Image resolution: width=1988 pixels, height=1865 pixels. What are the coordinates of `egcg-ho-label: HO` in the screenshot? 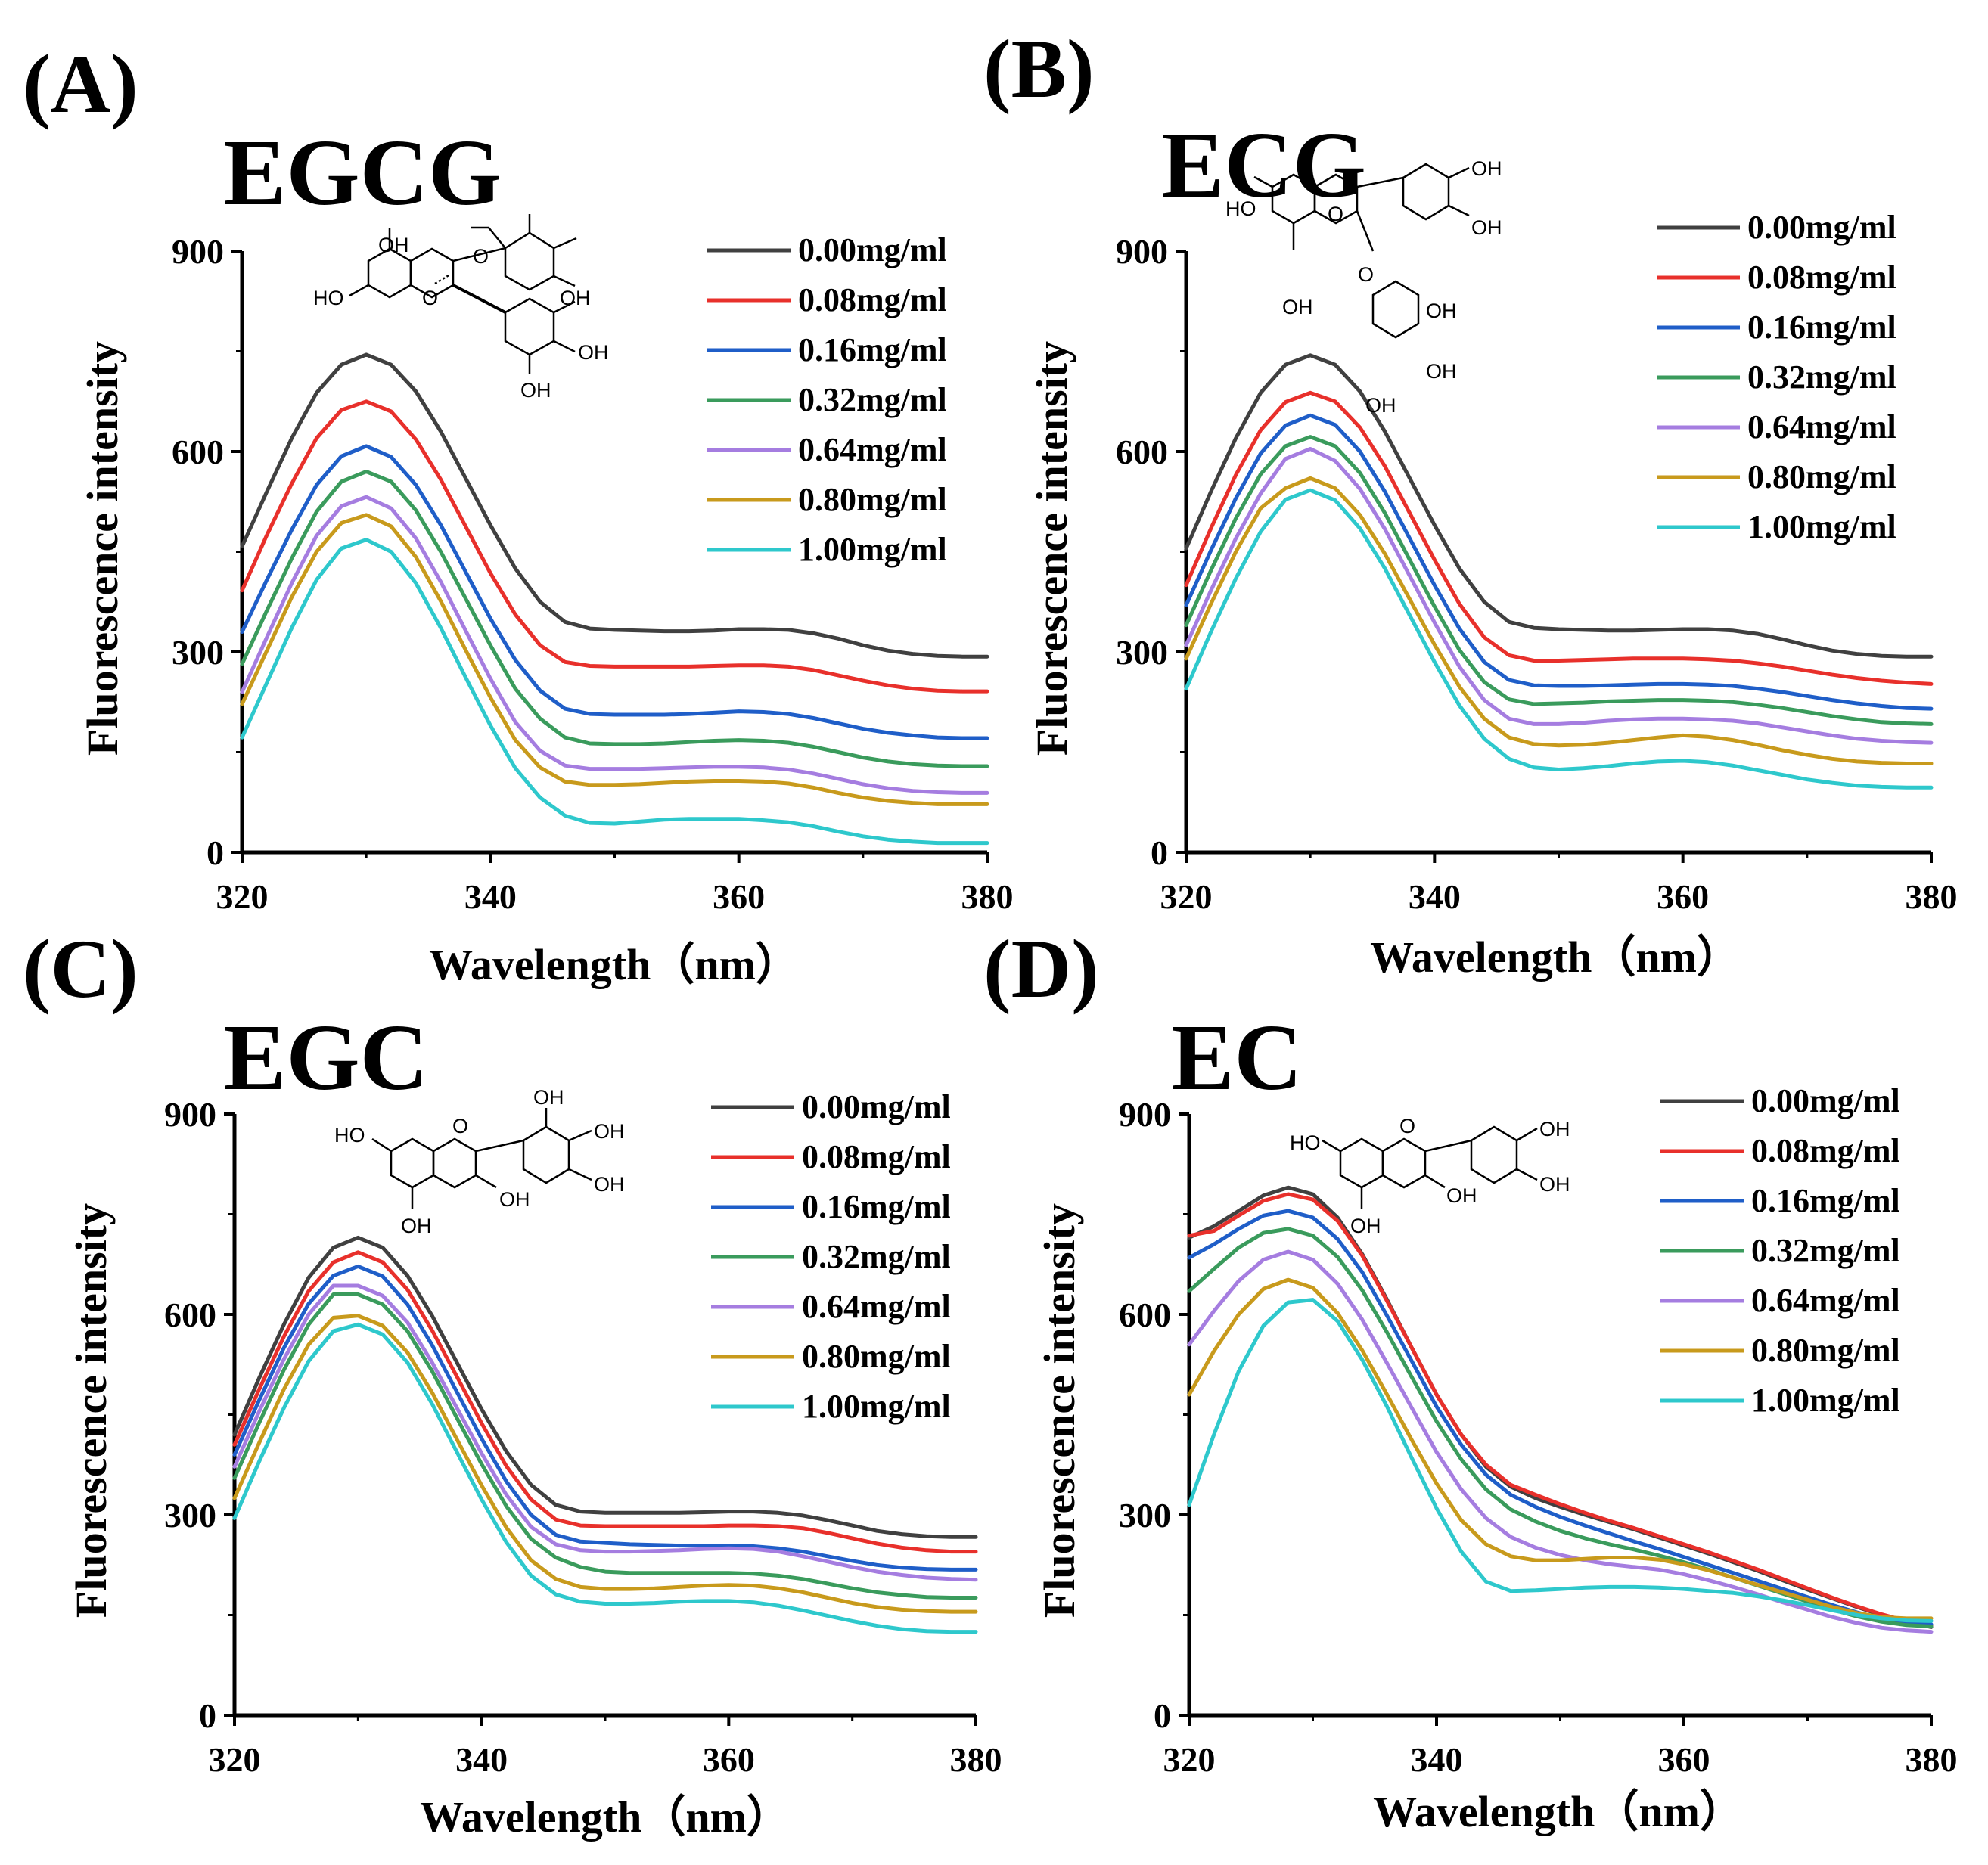 It's located at (329, 298).